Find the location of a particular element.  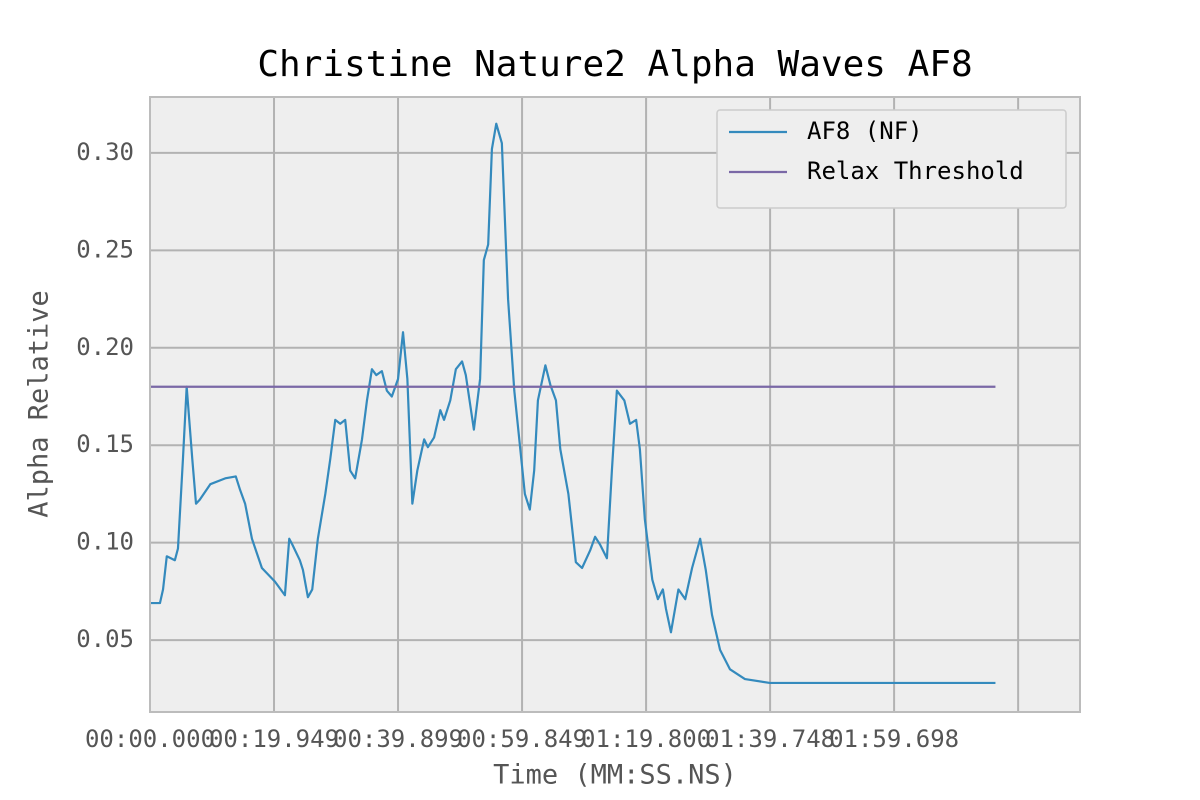

y-tick-label: 0.15 is located at coordinates (105, 444).